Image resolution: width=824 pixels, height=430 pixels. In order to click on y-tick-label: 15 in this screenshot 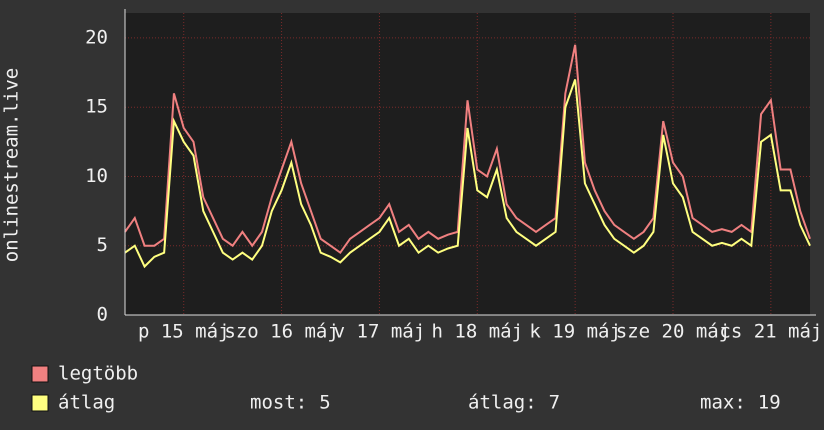, I will do `click(96, 107)`.